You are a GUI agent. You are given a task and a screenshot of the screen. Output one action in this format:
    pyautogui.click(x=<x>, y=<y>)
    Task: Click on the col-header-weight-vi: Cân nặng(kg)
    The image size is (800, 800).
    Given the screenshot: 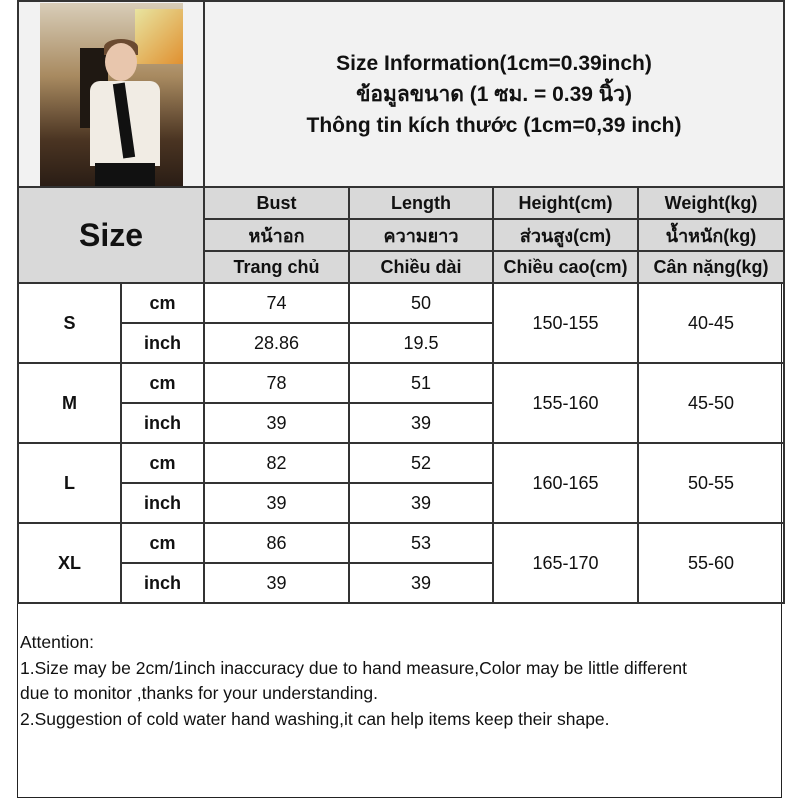 What is the action you would take?
    pyautogui.click(x=711, y=267)
    